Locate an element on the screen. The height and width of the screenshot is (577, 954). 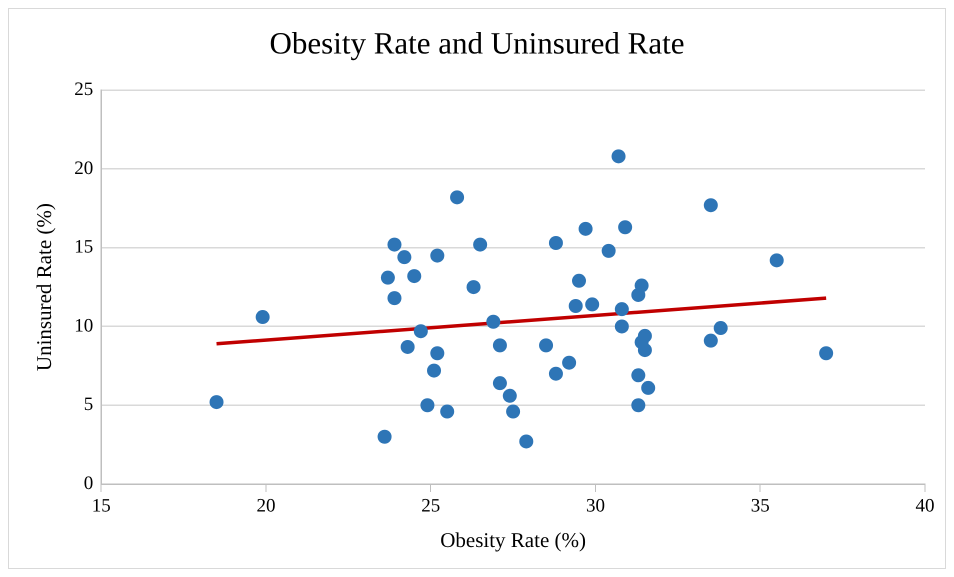
y-tick-label: 5 is located at coordinates (89, 405).